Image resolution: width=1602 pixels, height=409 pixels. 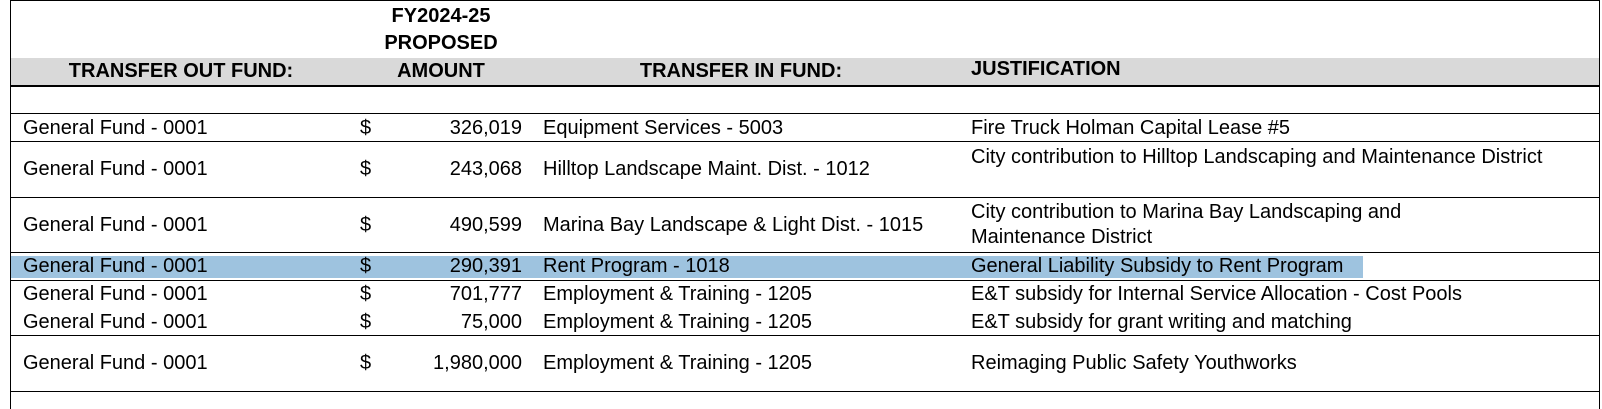 What do you see at coordinates (181, 71) in the screenshot?
I see `header-transfer-out: TRANSFER OUT FUND:` at bounding box center [181, 71].